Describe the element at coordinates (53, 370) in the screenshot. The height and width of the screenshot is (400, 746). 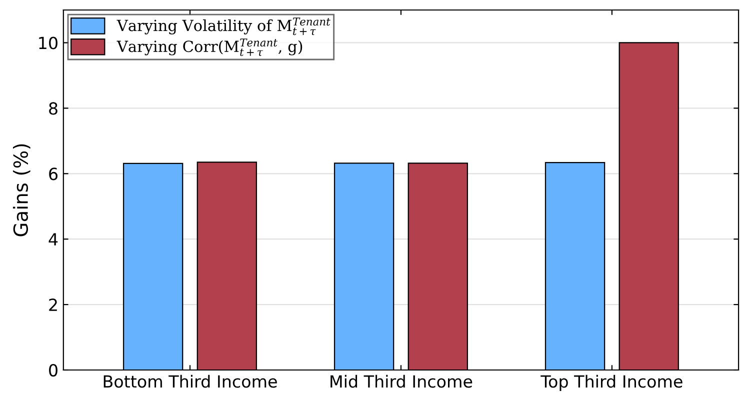
I see `y-tick-label: 0` at that location.